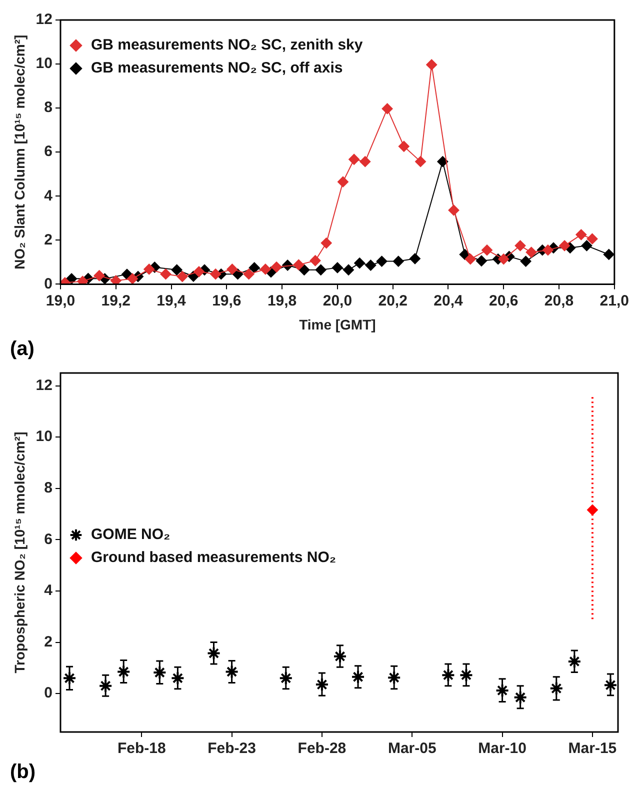 This screenshot has height=806, width=640. I want to click on x-tick-label: 20,4, so click(449, 301).